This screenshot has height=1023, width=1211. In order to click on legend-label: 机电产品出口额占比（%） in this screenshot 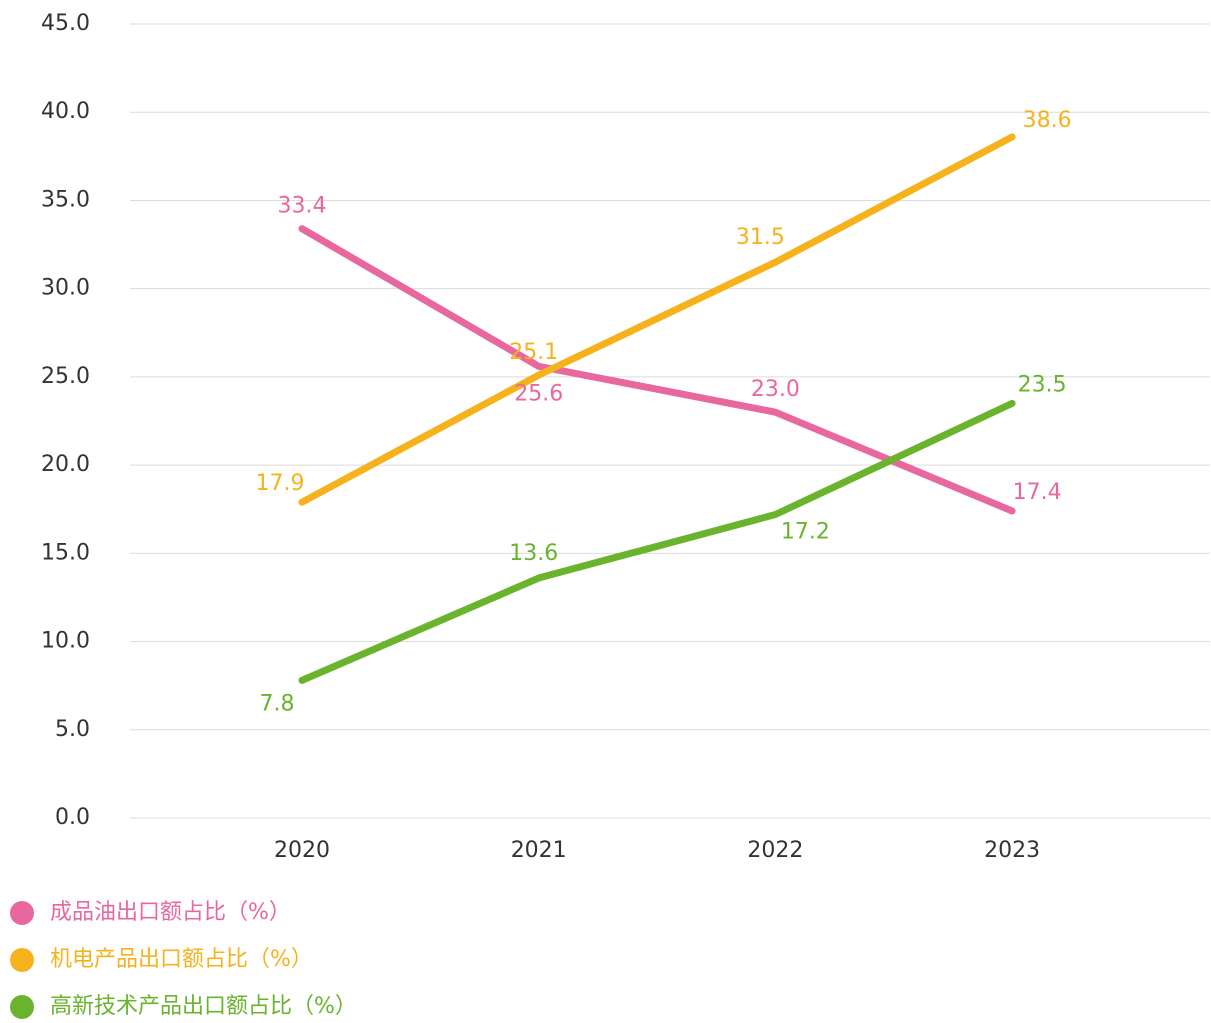, I will do `click(181, 959)`.